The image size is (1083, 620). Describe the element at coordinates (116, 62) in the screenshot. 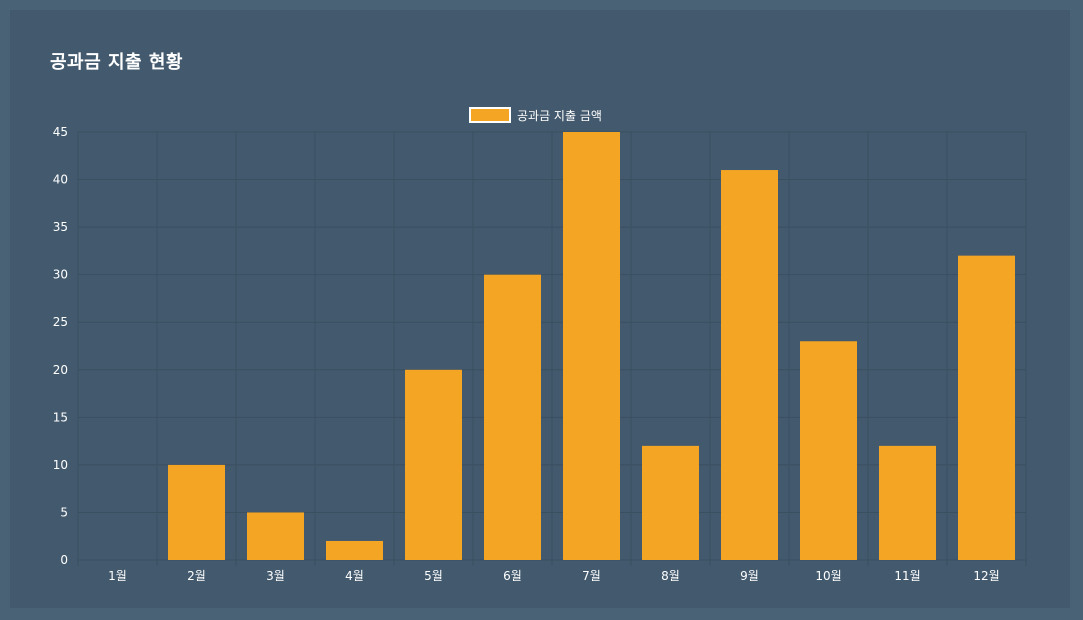

I see `chart-title: 공과금 지출 현황` at that location.